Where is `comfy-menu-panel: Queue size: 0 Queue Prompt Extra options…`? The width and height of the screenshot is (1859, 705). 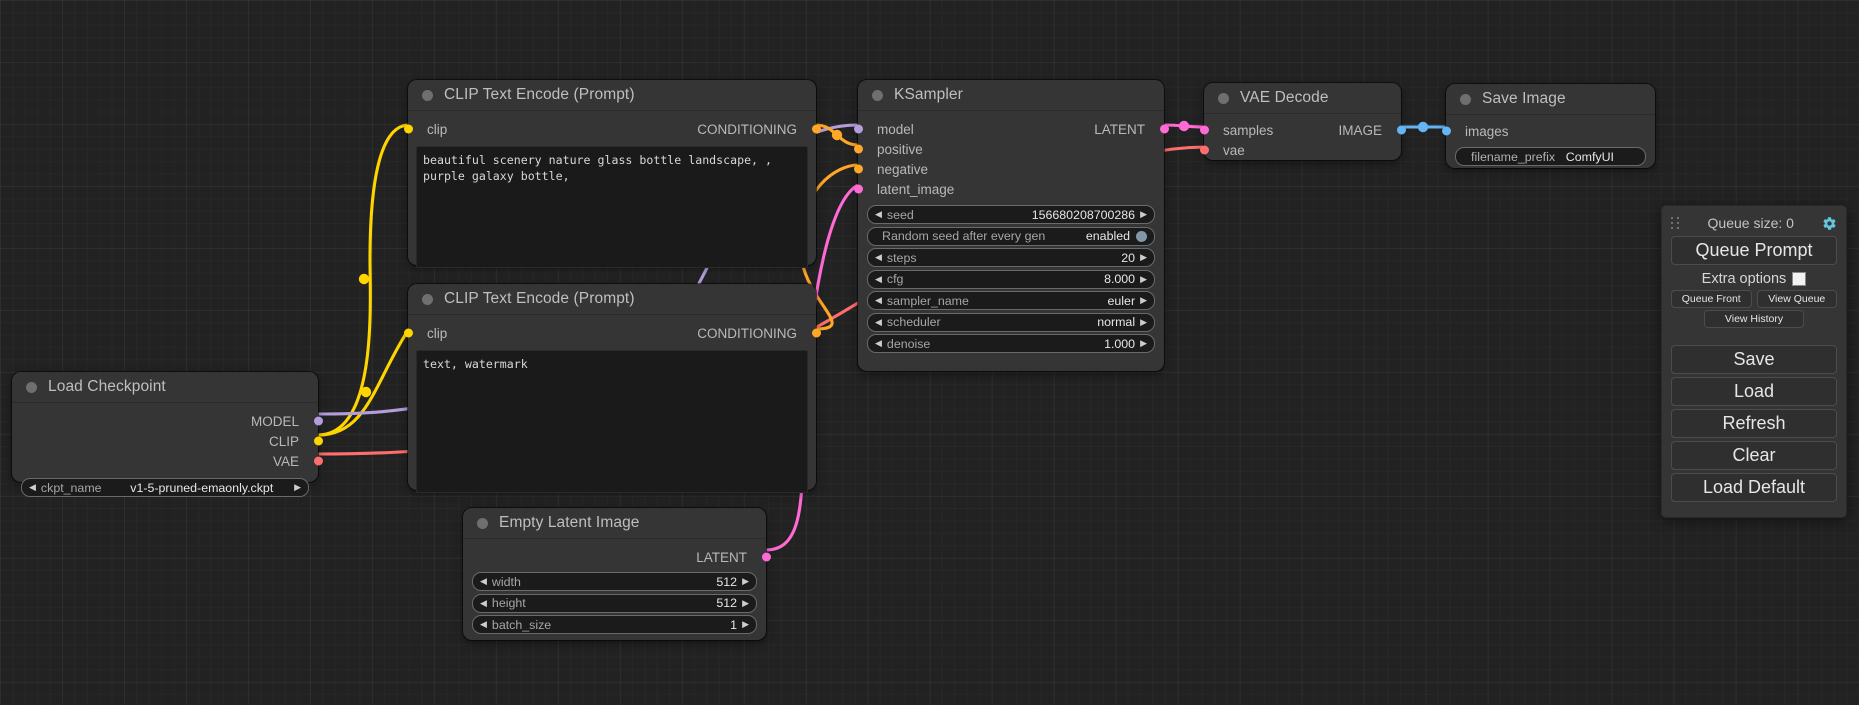 comfy-menu-panel: Queue size: 0 Queue Prompt Extra options… is located at coordinates (1754, 361).